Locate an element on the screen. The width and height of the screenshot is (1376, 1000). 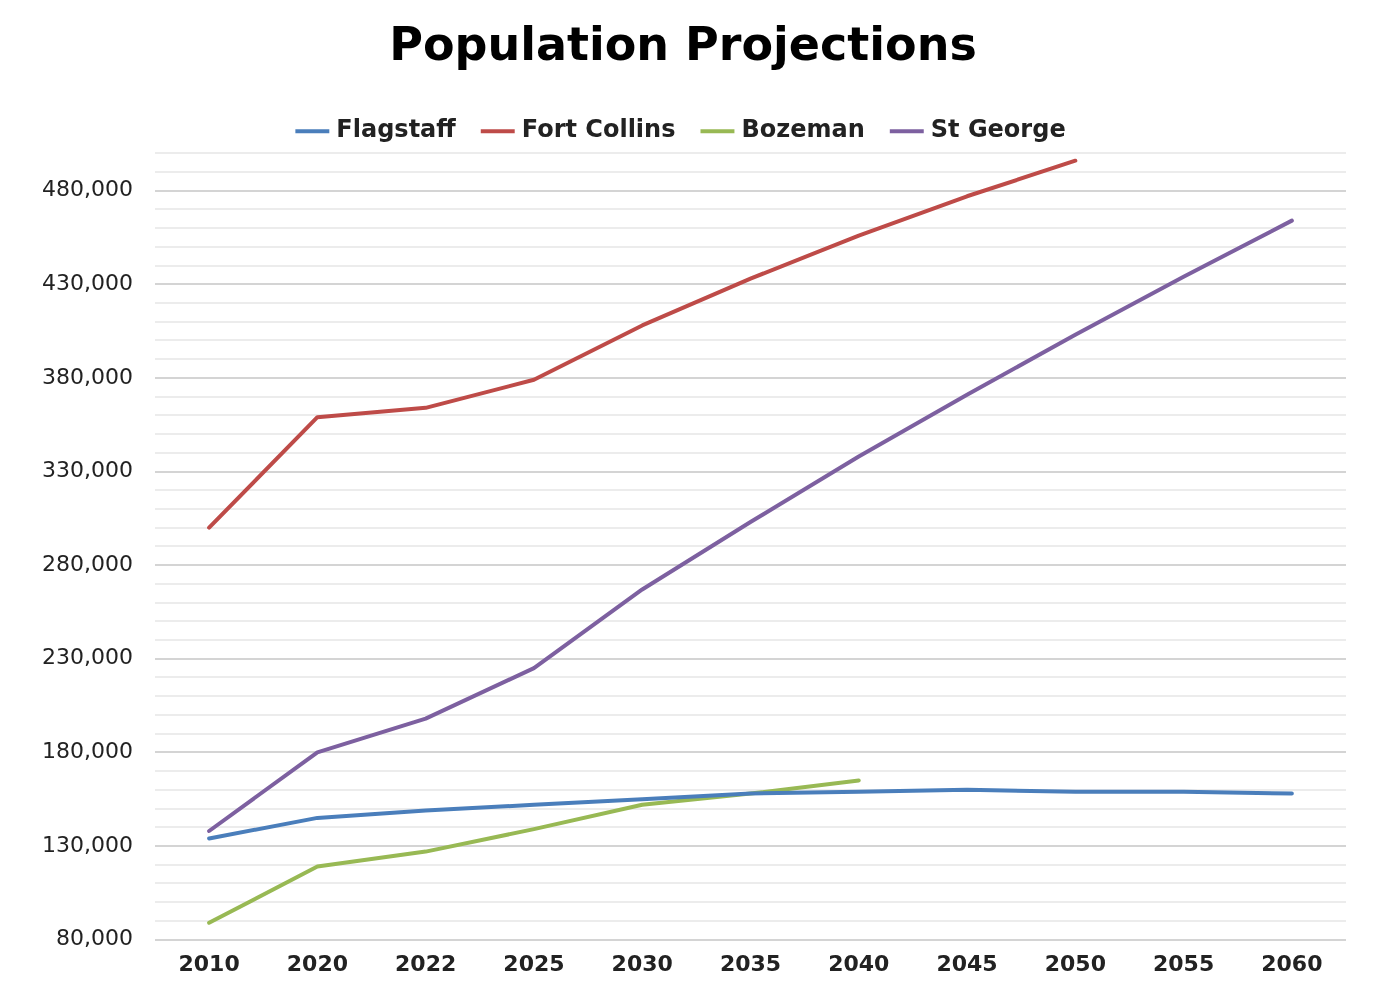
x-tick-label: 2060 is located at coordinates (1292, 963).